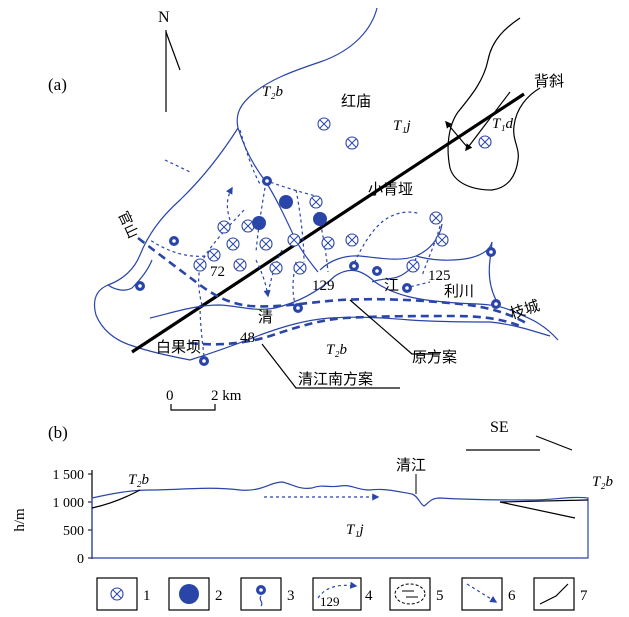  I want to click on panel-b-label: (b), so click(58, 432).